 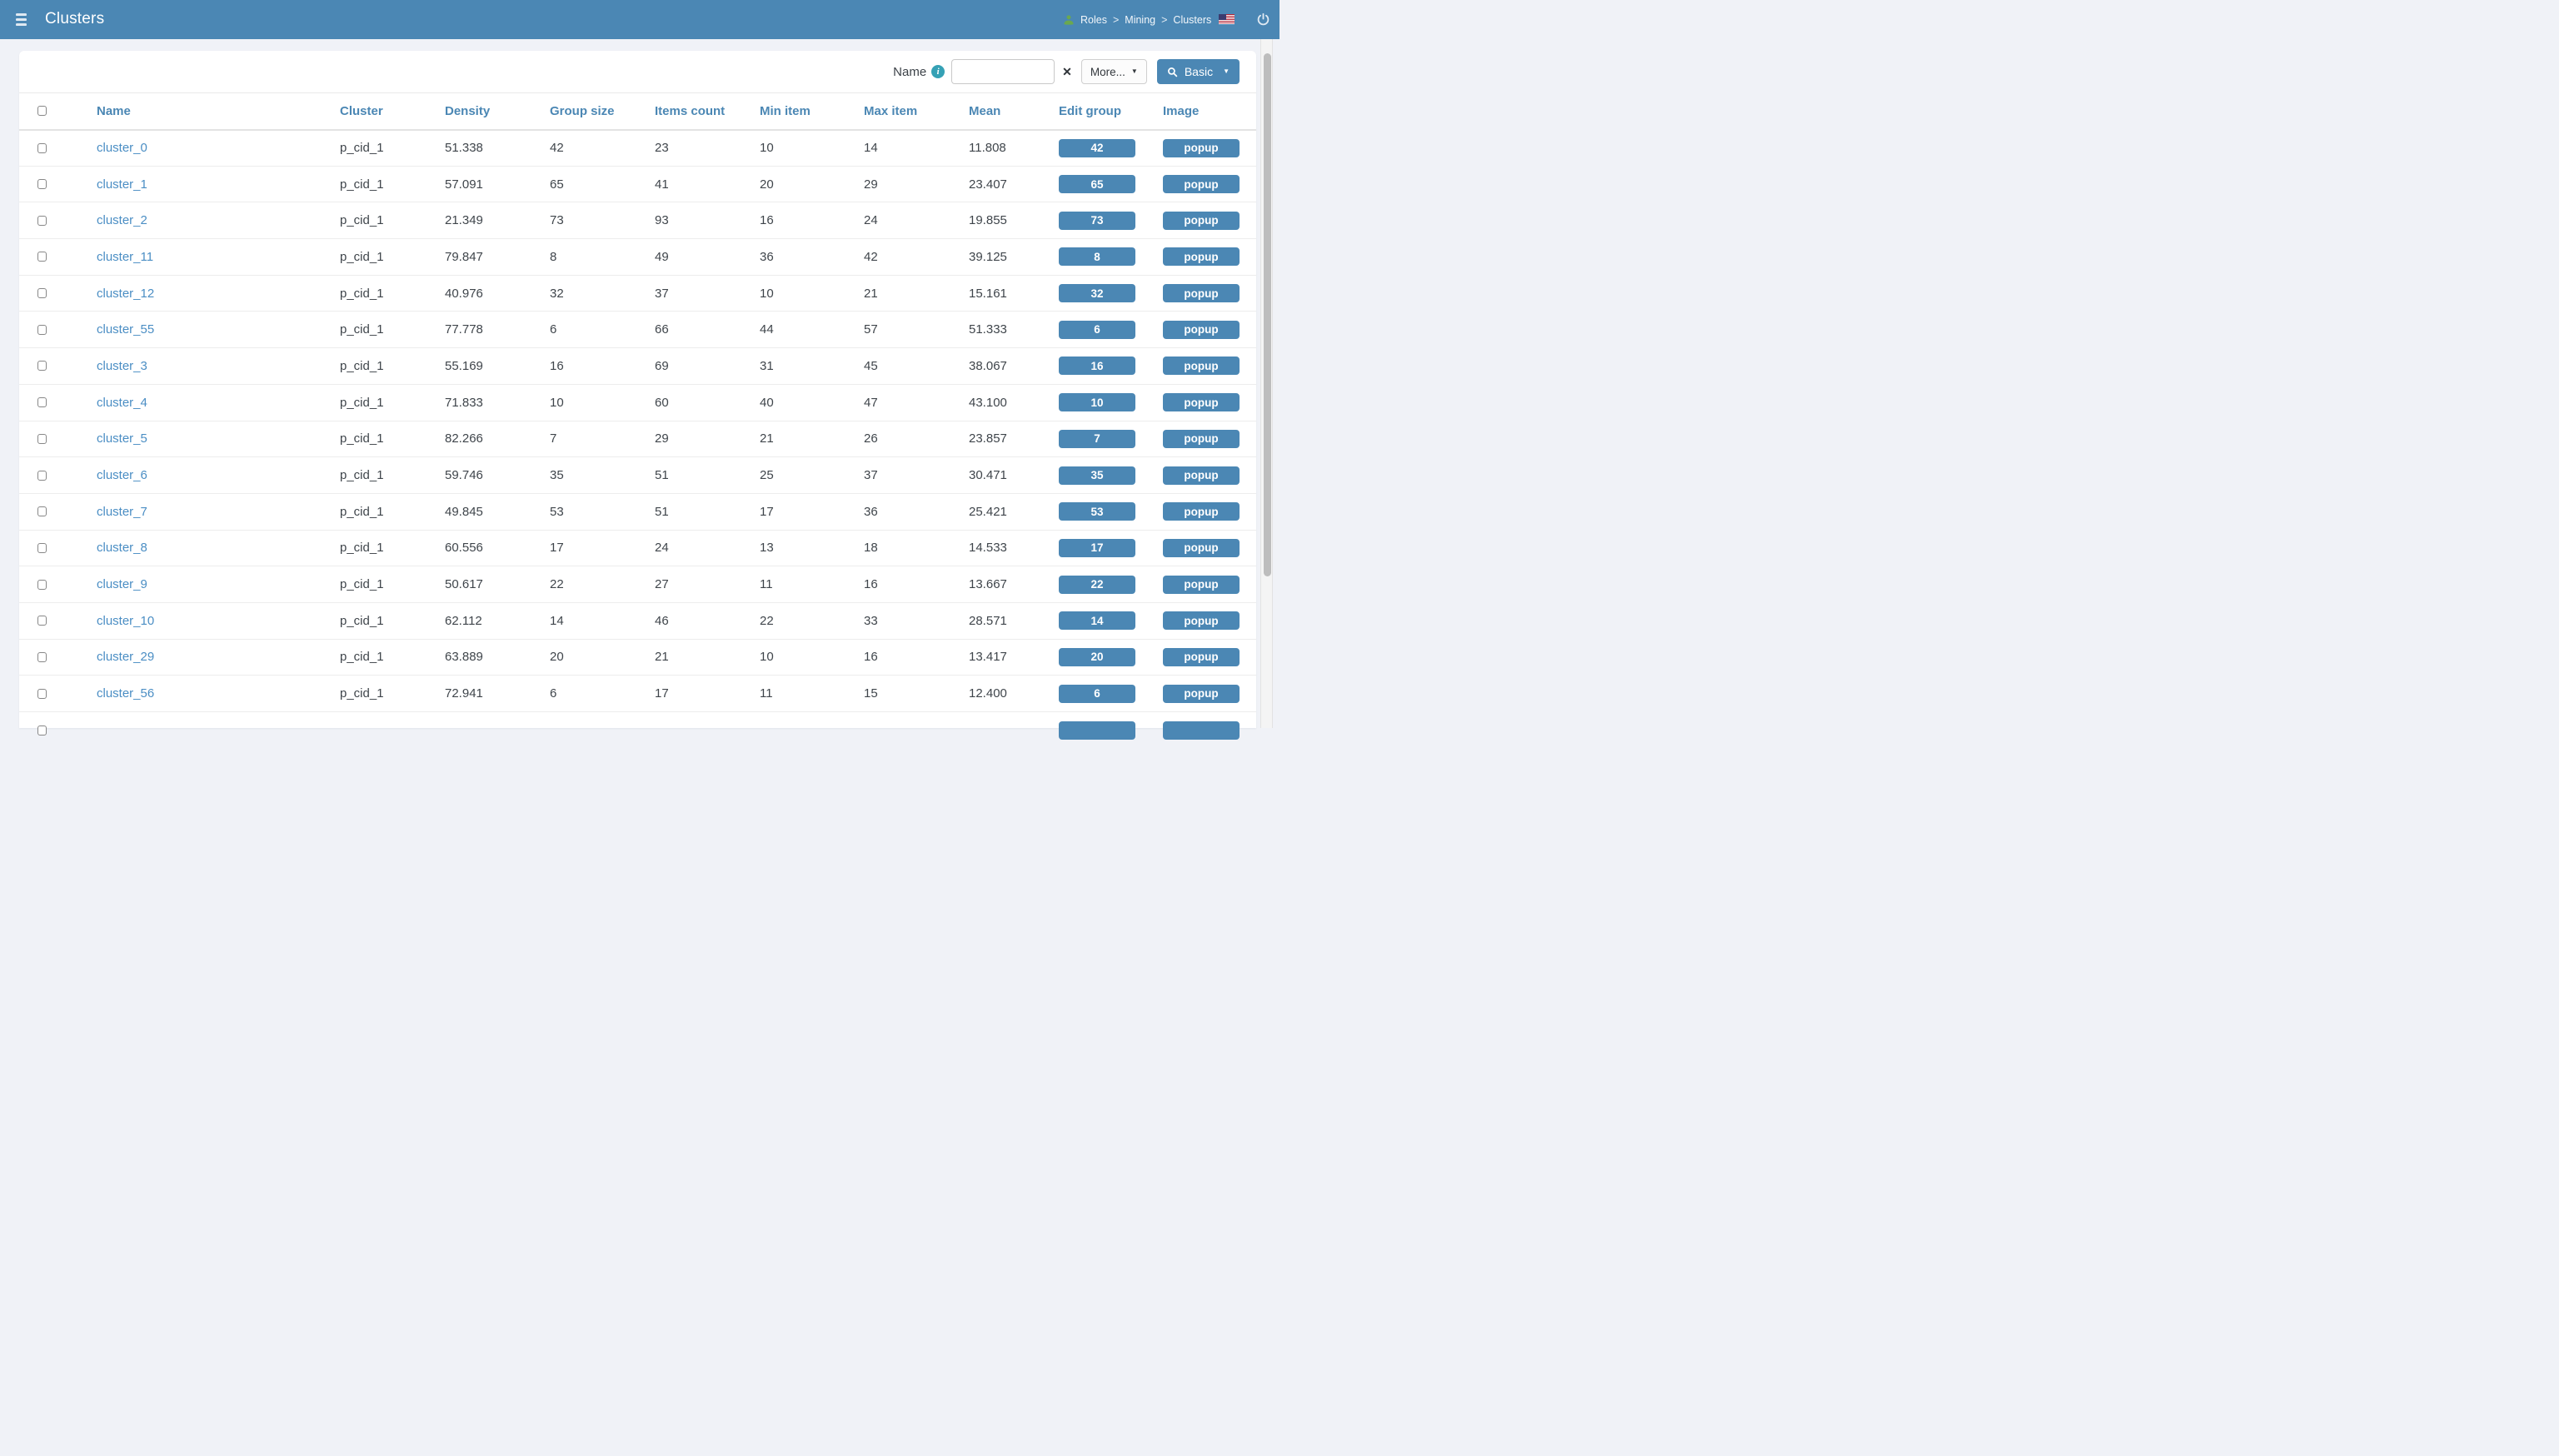 I want to click on cluster-name-link: cluster_56, so click(x=126, y=693).